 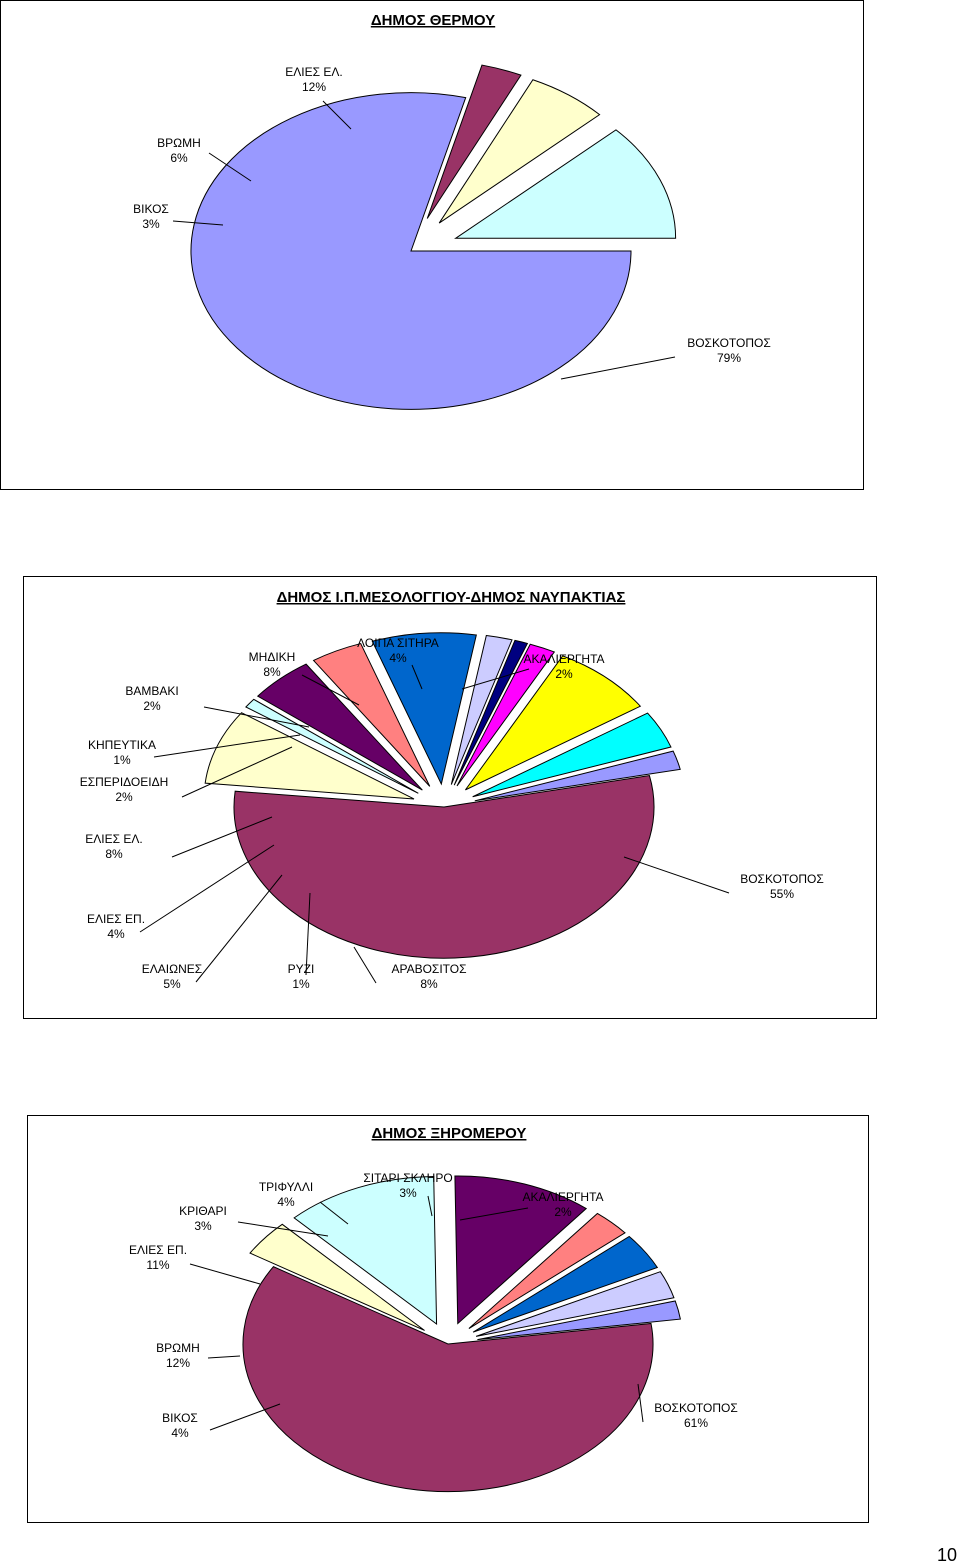 I want to click on chart-title: ΔΗΜΟΣ ΘΕΡΜΟΥ, so click(x=433, y=20).